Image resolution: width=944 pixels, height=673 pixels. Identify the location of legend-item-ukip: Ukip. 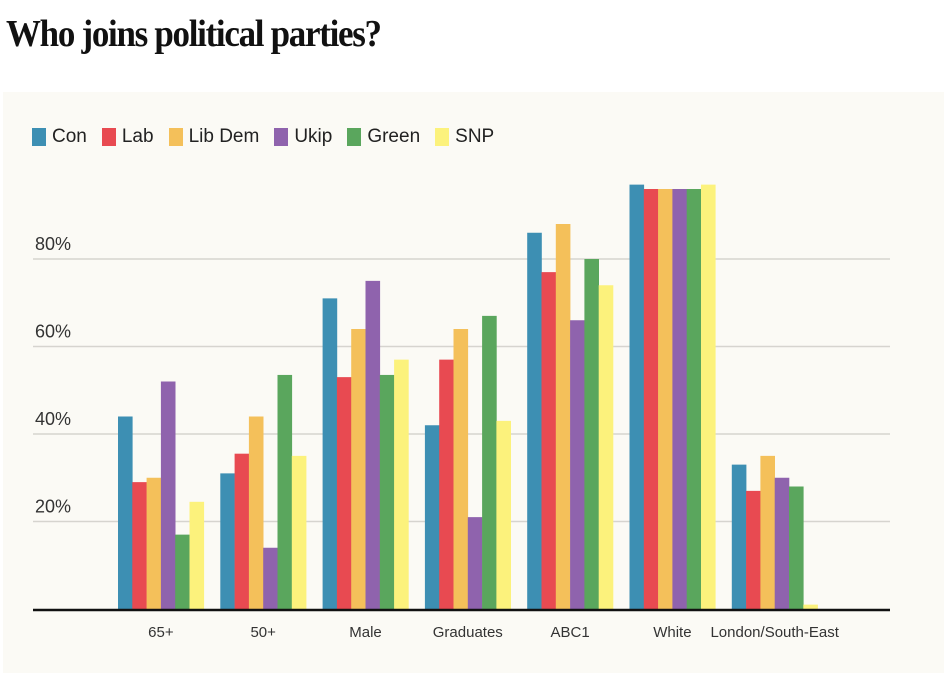
(303, 137).